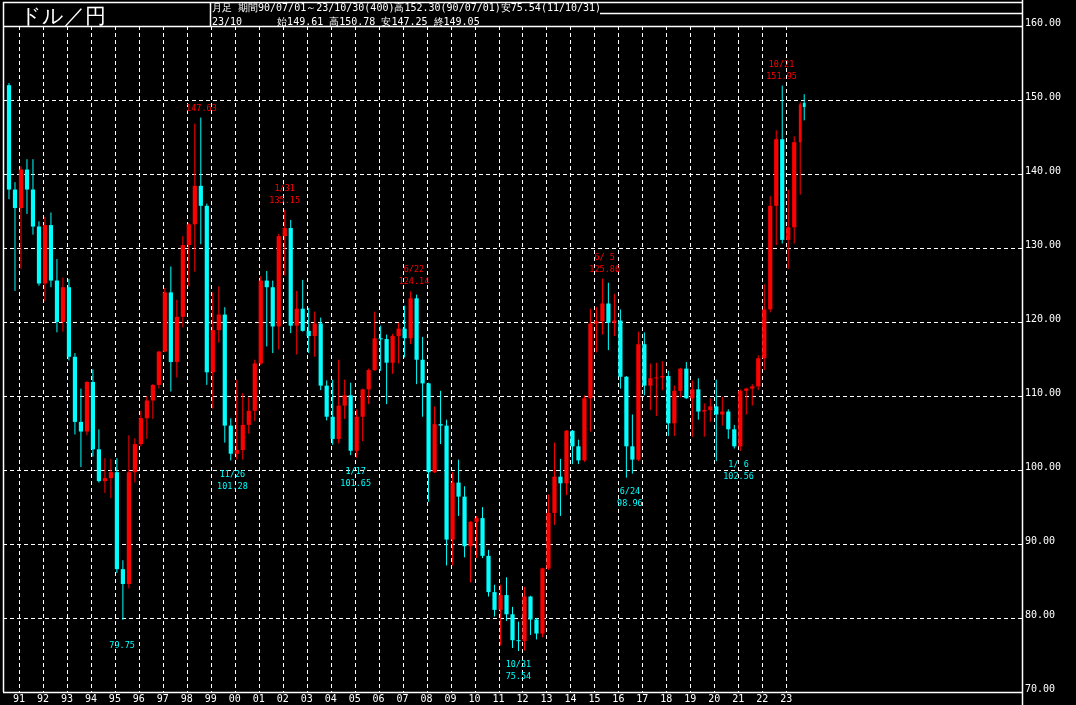  What do you see at coordinates (90, 698) in the screenshot?
I see `x-tick-label: 94` at bounding box center [90, 698].